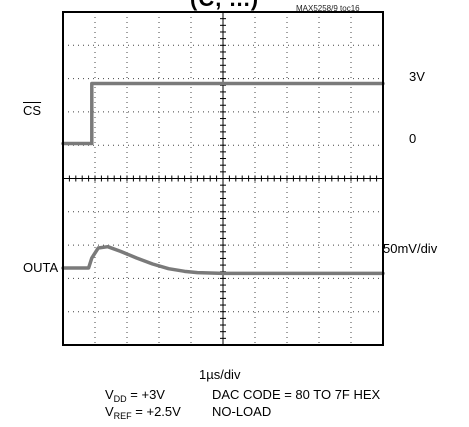 The width and height of the screenshot is (469, 427). I want to click on level-zero-label: 0, so click(413, 138).